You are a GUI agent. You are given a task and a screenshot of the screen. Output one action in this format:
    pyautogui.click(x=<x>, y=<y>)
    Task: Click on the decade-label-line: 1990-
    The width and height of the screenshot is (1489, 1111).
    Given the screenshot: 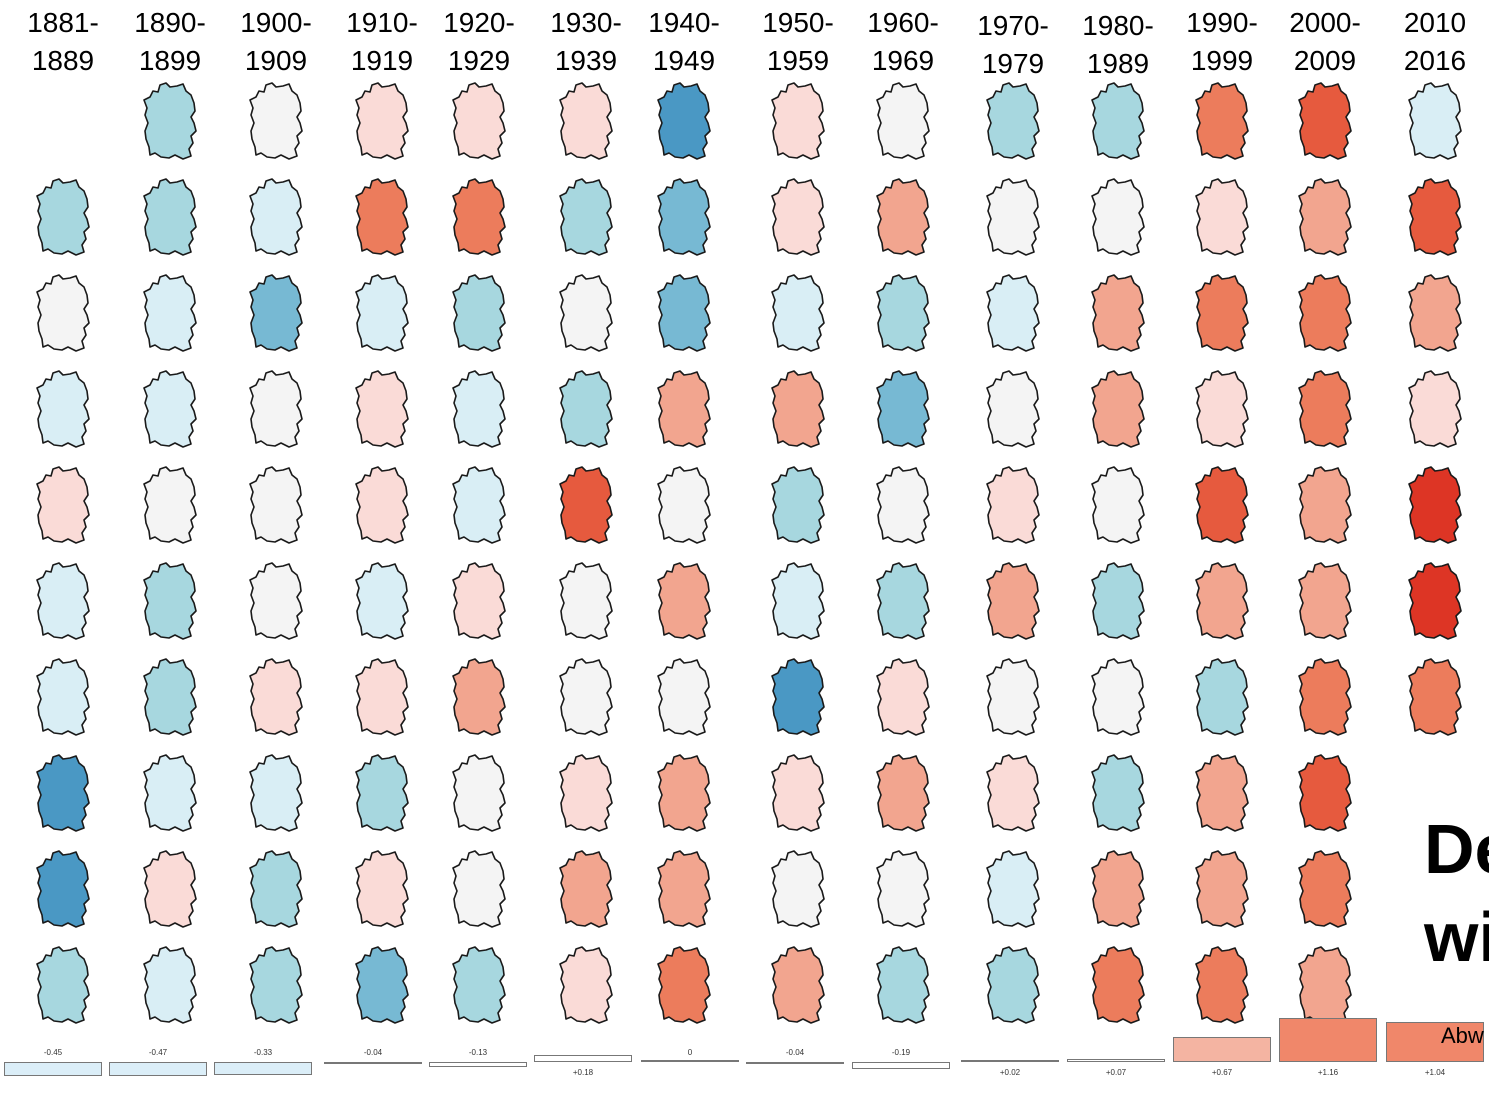 What is the action you would take?
    pyautogui.click(x=1222, y=22)
    